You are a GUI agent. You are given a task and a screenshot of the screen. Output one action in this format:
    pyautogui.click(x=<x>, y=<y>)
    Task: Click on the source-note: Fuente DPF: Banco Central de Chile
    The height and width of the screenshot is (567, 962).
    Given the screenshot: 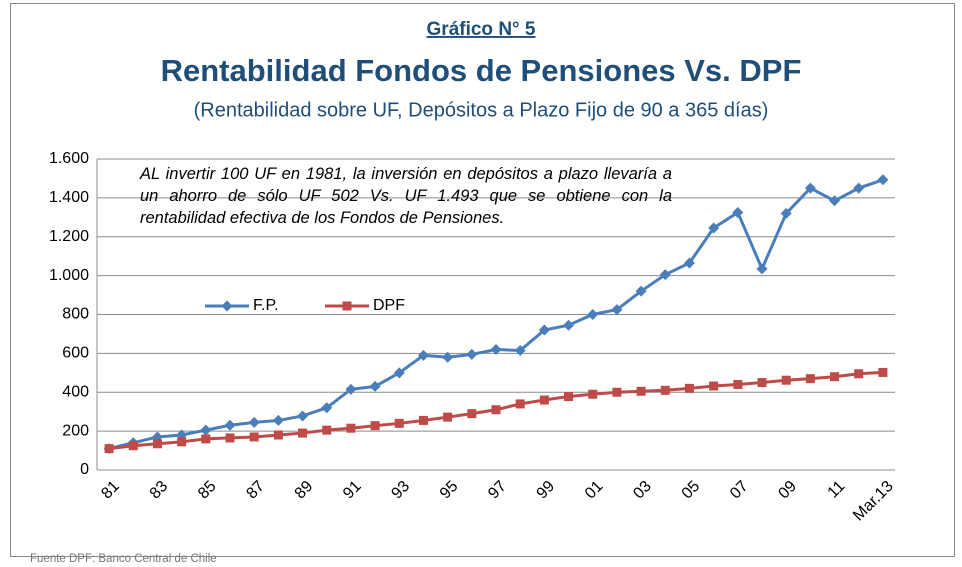 What is the action you would take?
    pyautogui.click(x=123, y=559)
    